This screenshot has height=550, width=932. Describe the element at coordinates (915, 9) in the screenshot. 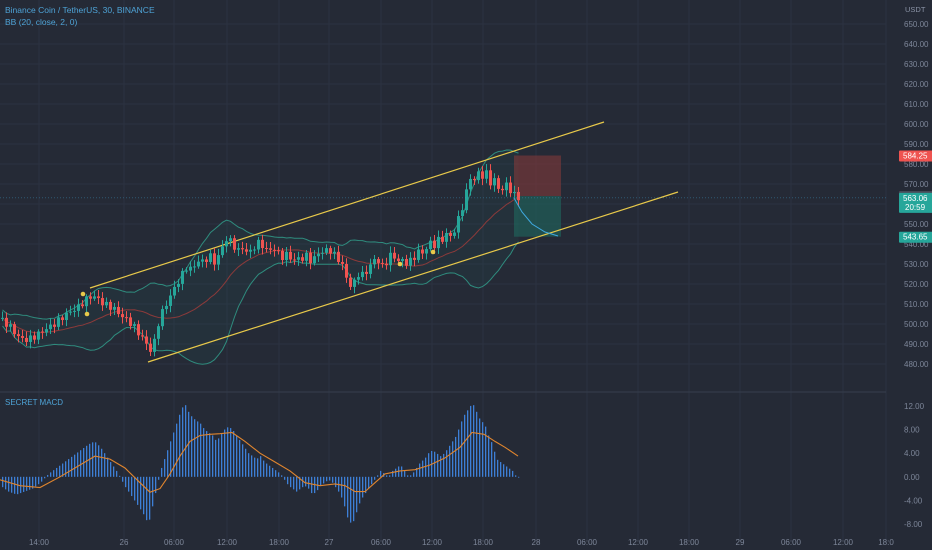

I see `currency-label: USDT` at that location.